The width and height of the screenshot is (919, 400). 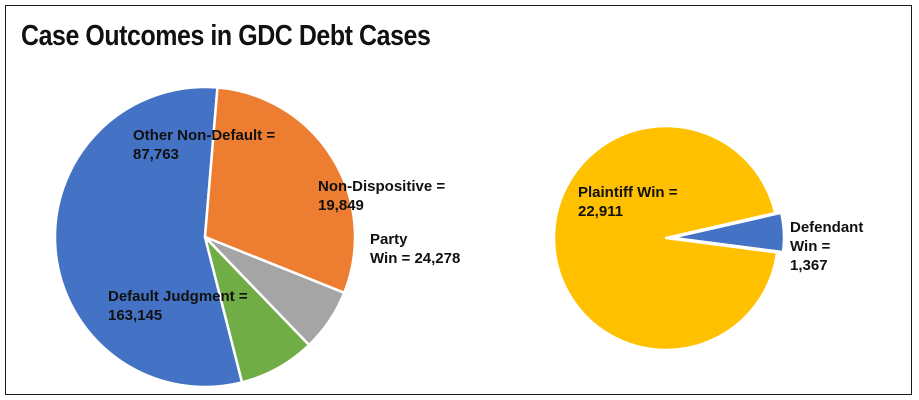 What do you see at coordinates (257, 309) in the screenshot?
I see `pie-slice-party-win` at bounding box center [257, 309].